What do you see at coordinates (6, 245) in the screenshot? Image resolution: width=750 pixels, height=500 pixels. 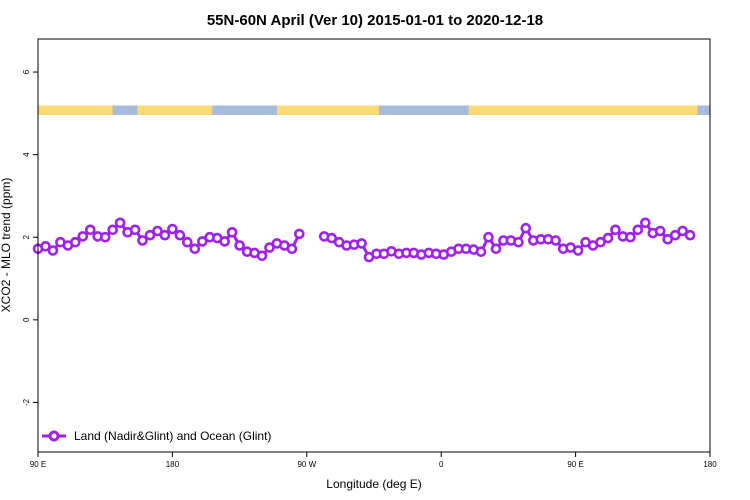 I see `y-axis-label: XCO2 - MLO trend (ppm)` at bounding box center [6, 245].